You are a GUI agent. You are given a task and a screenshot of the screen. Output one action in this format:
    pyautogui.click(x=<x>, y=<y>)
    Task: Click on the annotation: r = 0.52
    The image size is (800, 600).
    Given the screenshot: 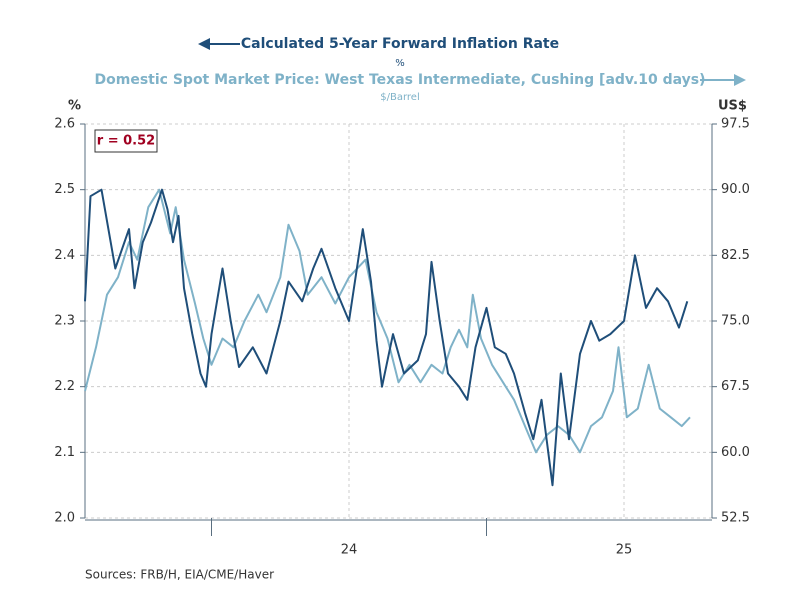 What is the action you would take?
    pyautogui.click(x=126, y=141)
    